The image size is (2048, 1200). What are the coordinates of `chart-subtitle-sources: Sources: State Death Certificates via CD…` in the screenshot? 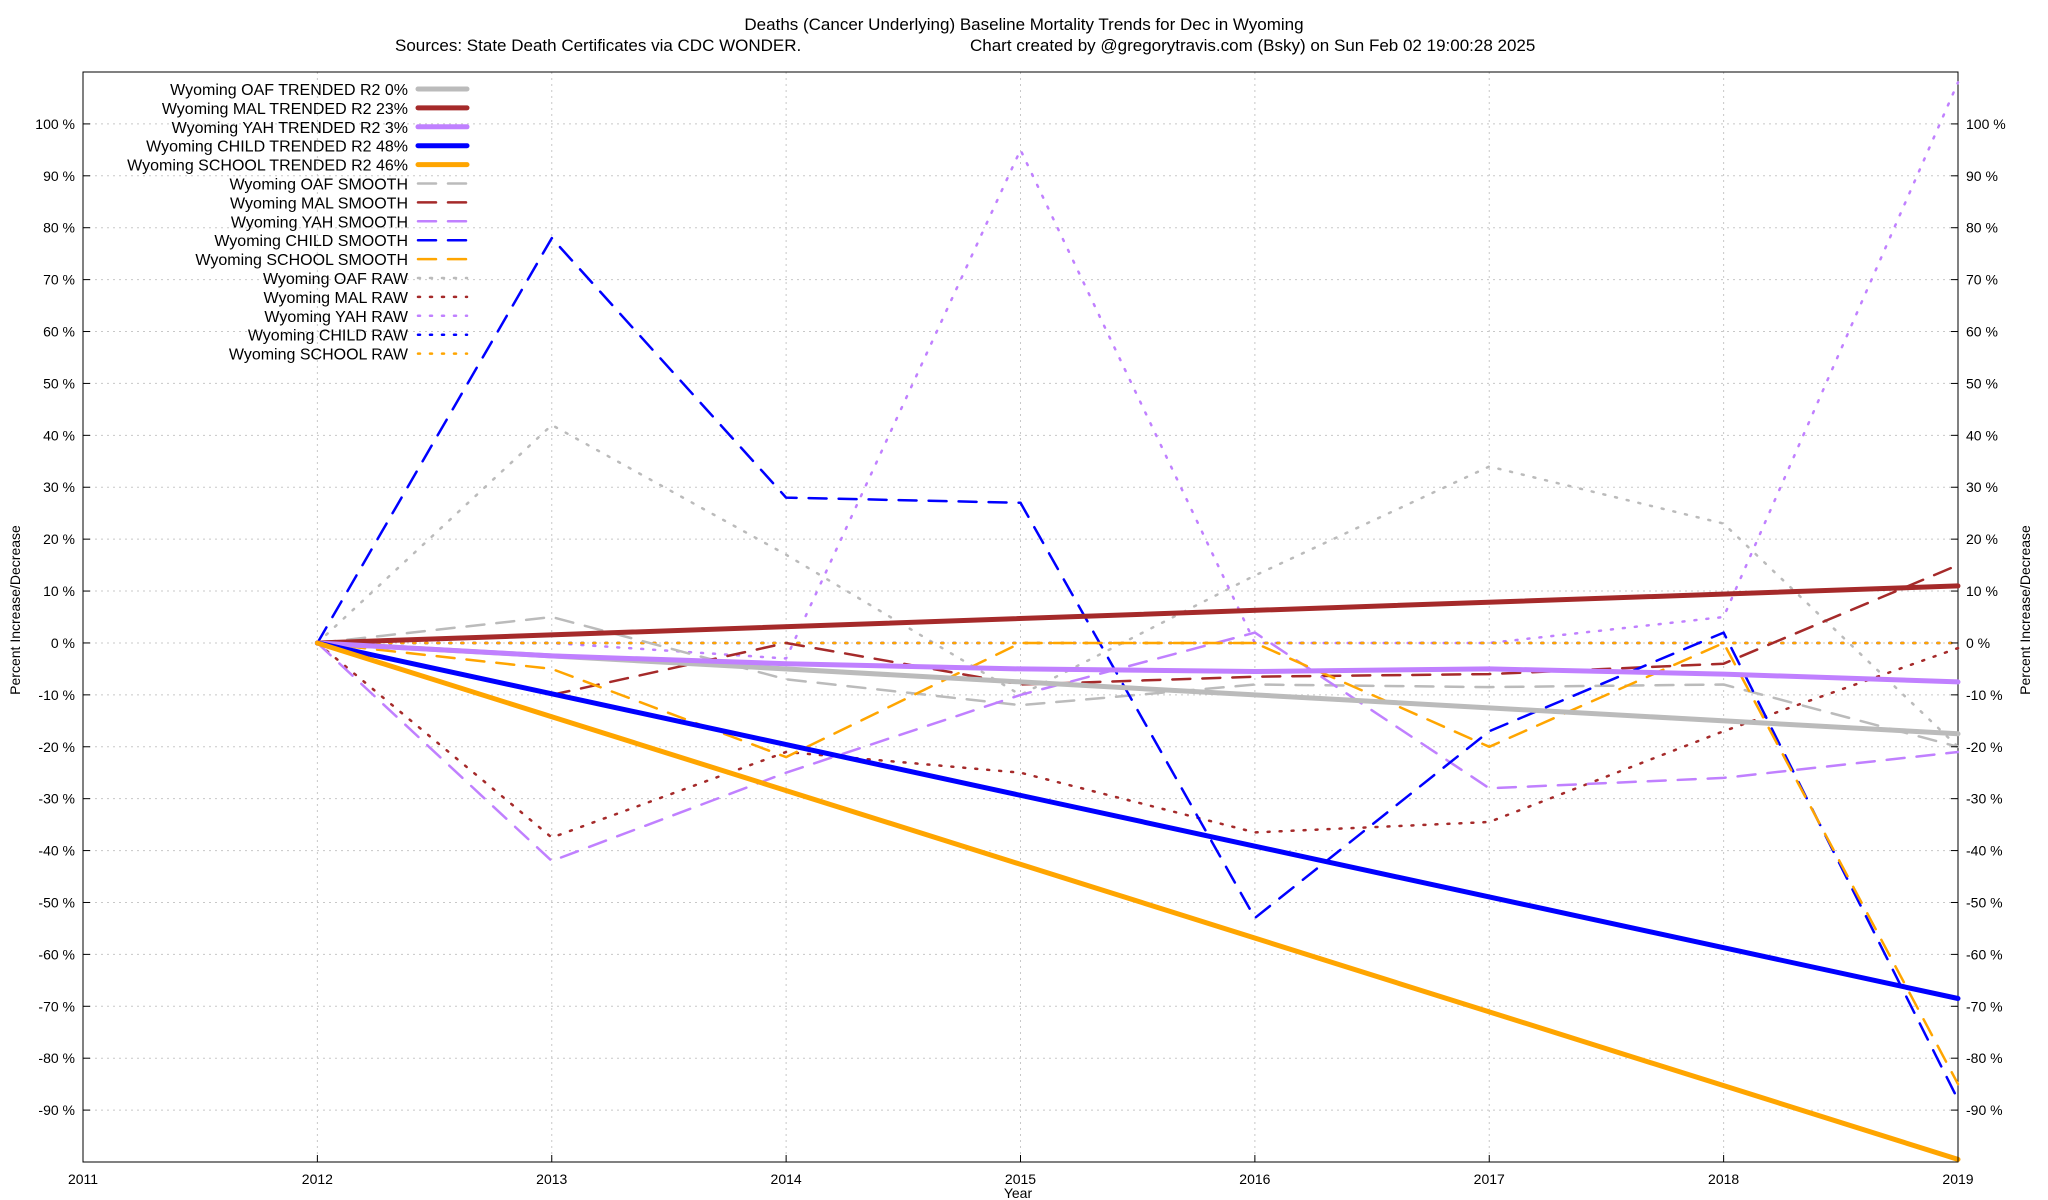 It's located at (598, 45).